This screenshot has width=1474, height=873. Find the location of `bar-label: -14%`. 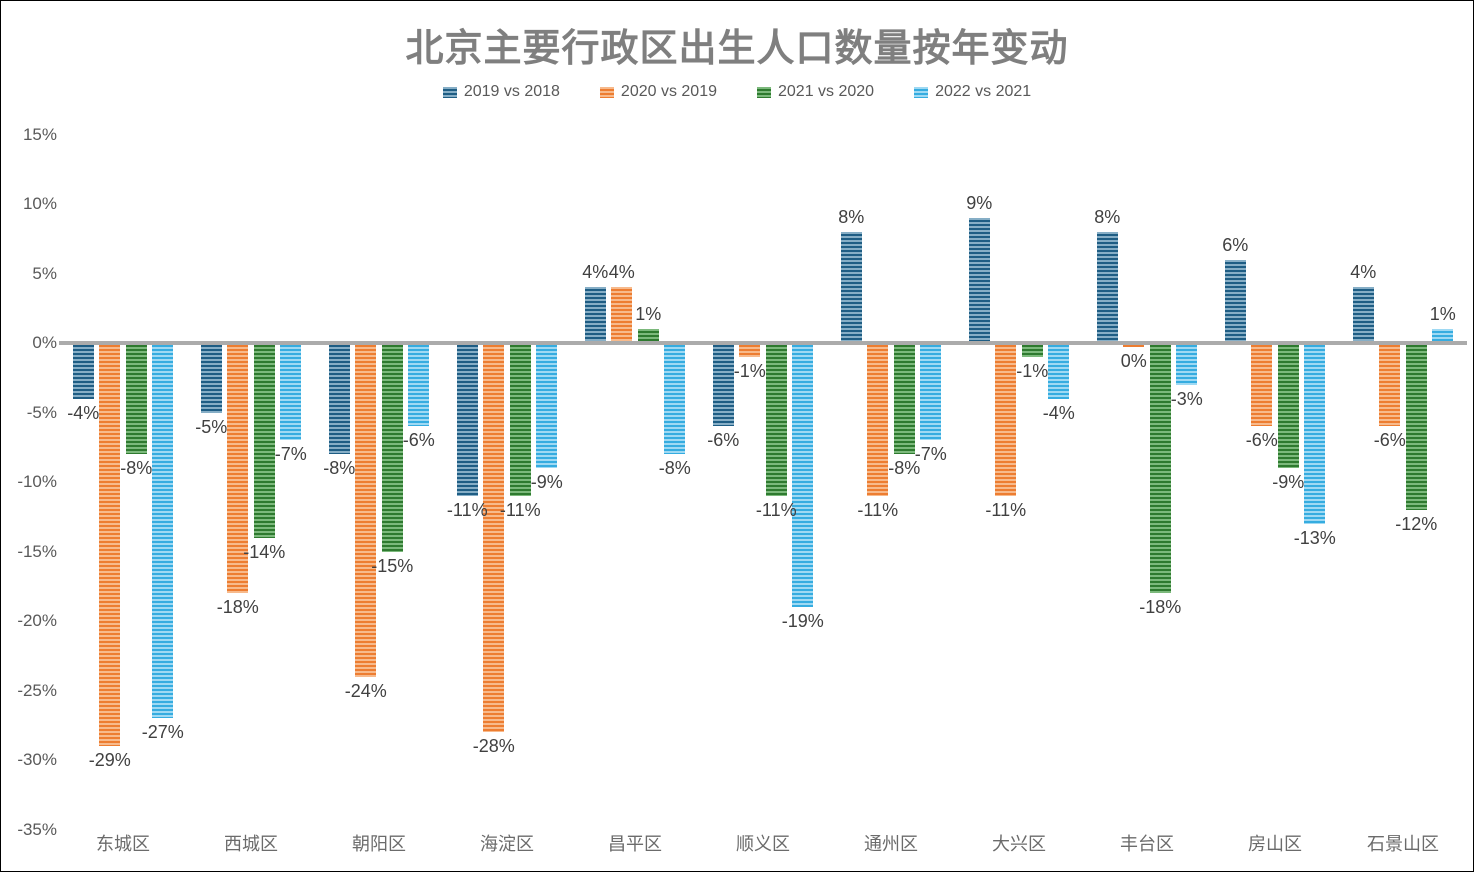

bar-label: -14% is located at coordinates (264, 551).